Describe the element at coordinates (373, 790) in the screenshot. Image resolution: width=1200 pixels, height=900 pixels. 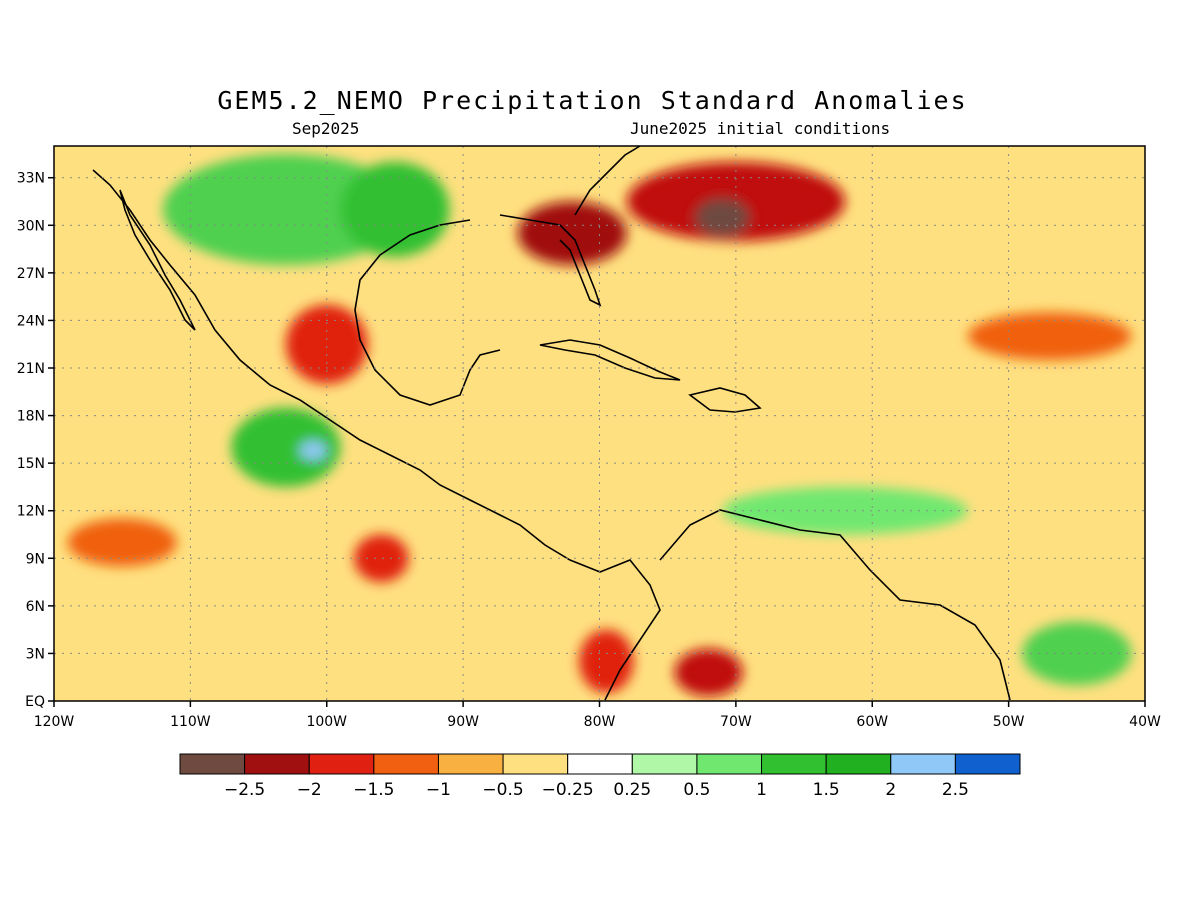
I see `colorbar-label: −1.5` at that location.